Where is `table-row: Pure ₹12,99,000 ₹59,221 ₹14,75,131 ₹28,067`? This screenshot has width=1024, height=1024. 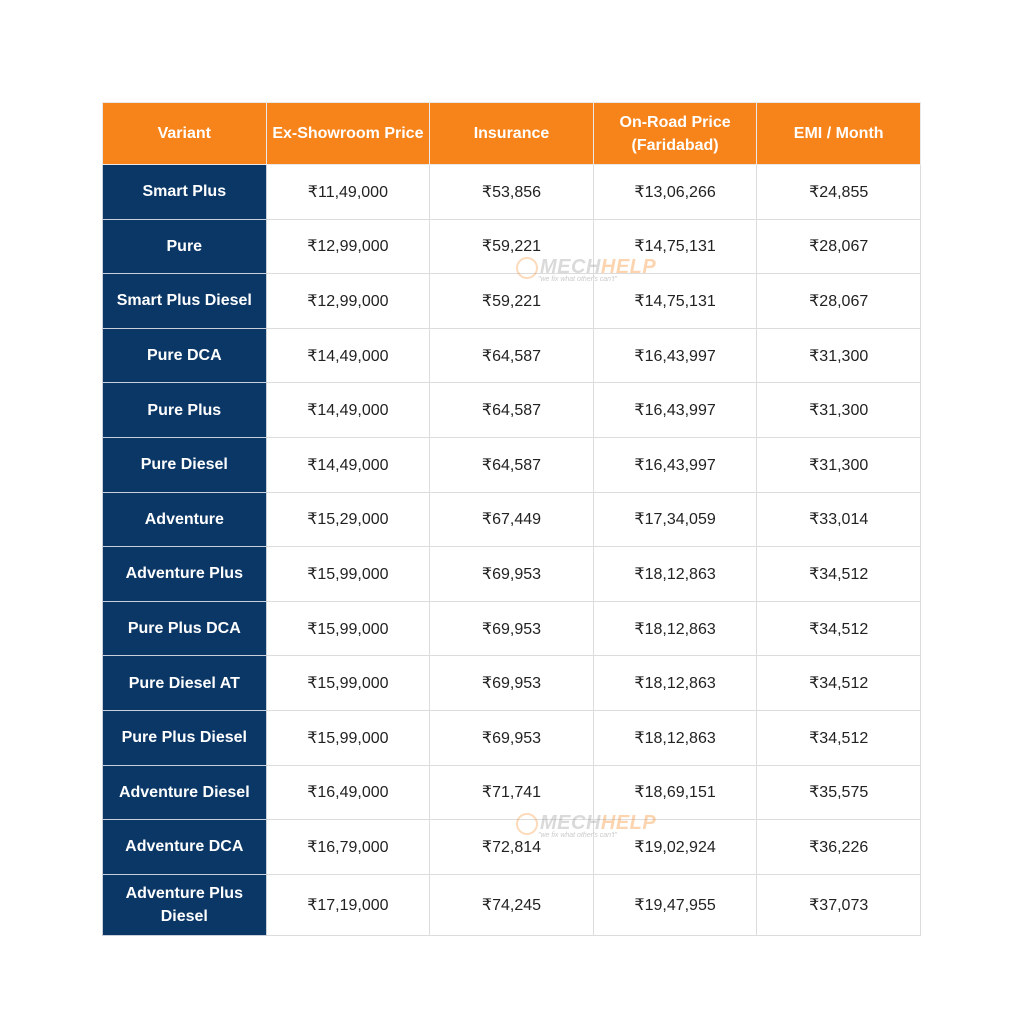 table-row: Pure ₹12,99,000 ₹59,221 ₹14,75,131 ₹28,067 is located at coordinates (511, 246).